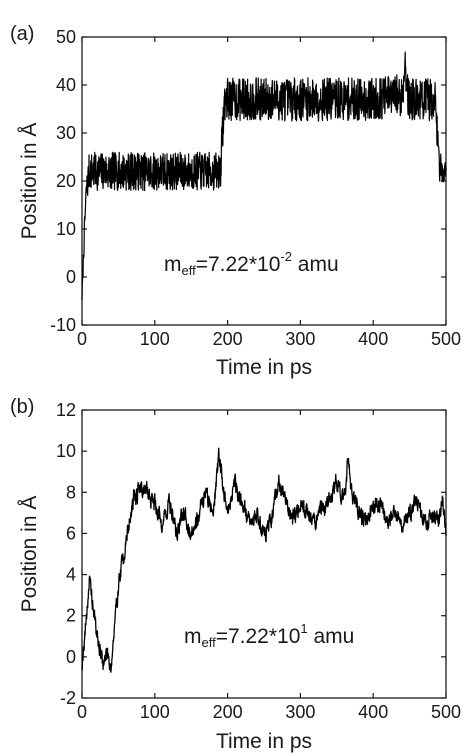  I want to click on annotation-a: meff=7.22*10-2 amu, so click(251, 263).